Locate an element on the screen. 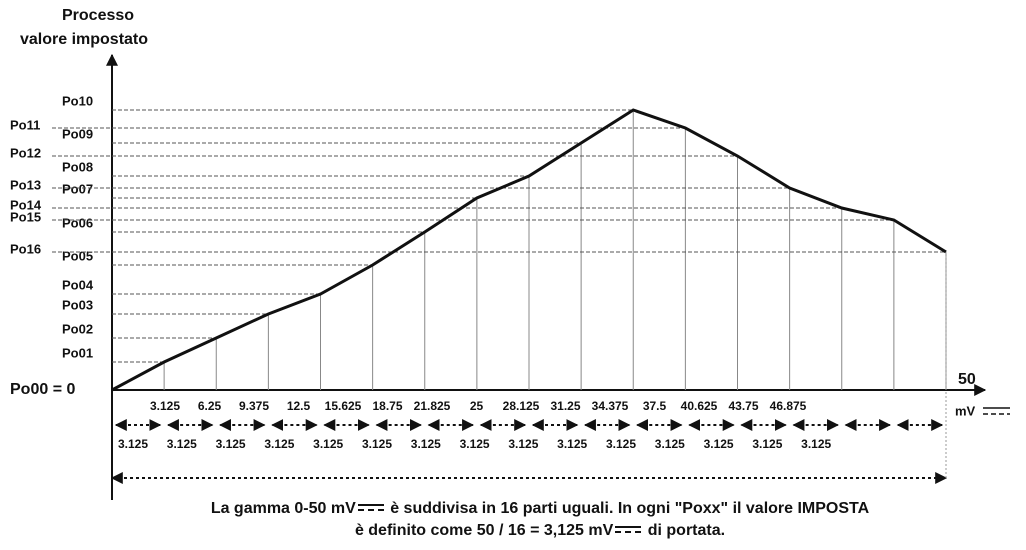 This screenshot has height=550, width=1026. x-end-label: 50 is located at coordinates (967, 379).